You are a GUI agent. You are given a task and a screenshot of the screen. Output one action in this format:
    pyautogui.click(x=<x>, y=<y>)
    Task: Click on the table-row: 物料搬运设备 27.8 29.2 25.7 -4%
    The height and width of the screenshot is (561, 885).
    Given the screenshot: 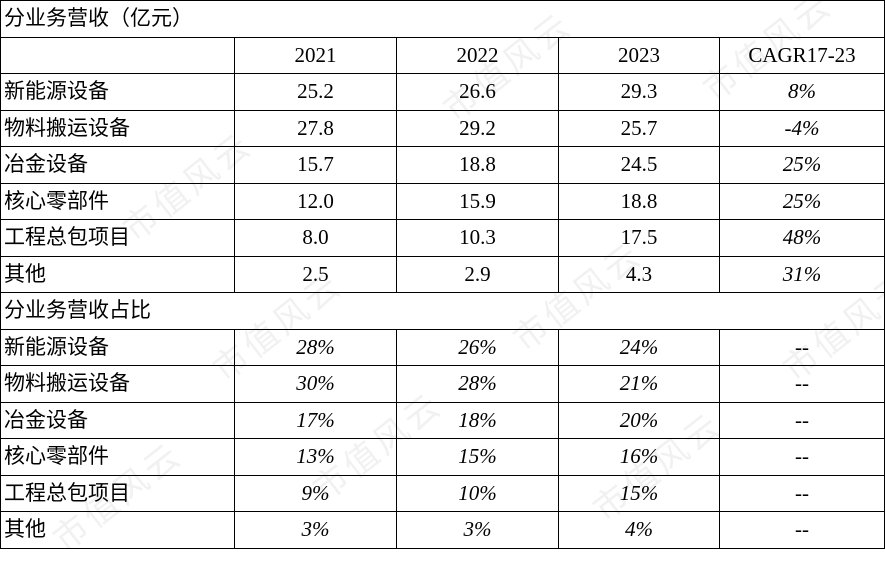 What is the action you would take?
    pyautogui.click(x=442, y=128)
    